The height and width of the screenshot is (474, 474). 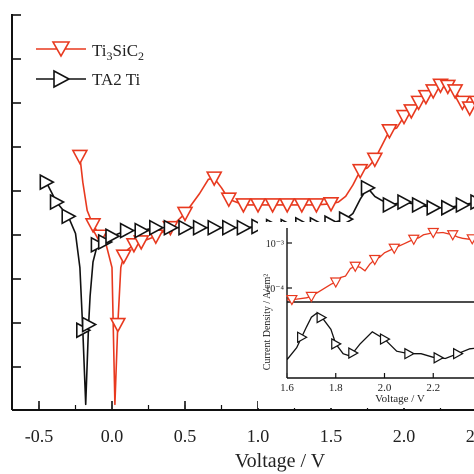 What do you see at coordinates (470, 436) in the screenshot?
I see `x-tick-label: 2.5` at bounding box center [470, 436].